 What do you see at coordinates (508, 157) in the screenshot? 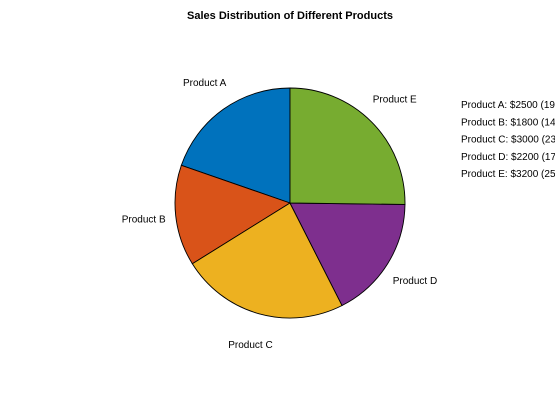
I see `legend-entry-product-d: Product D: $2200 (17.32%)` at bounding box center [508, 157].